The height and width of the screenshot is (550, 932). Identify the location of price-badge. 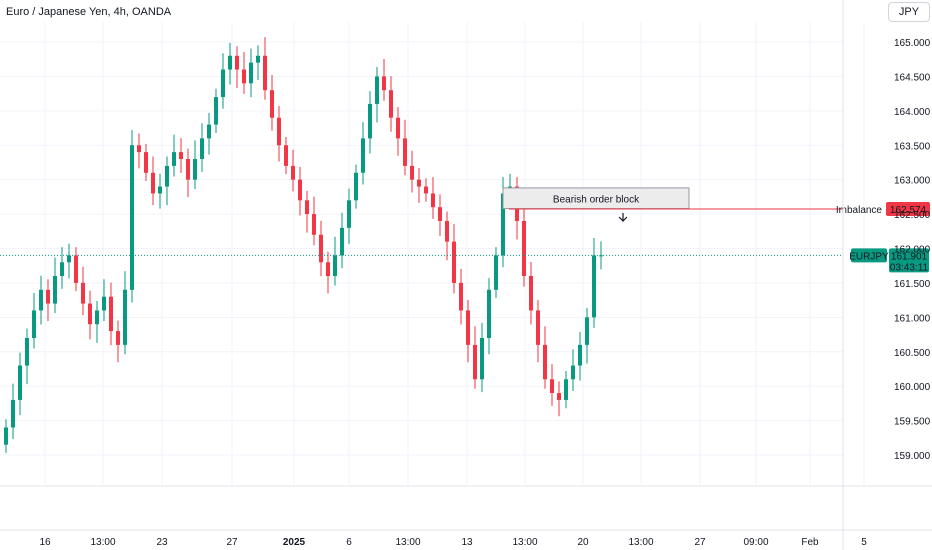
(909, 260).